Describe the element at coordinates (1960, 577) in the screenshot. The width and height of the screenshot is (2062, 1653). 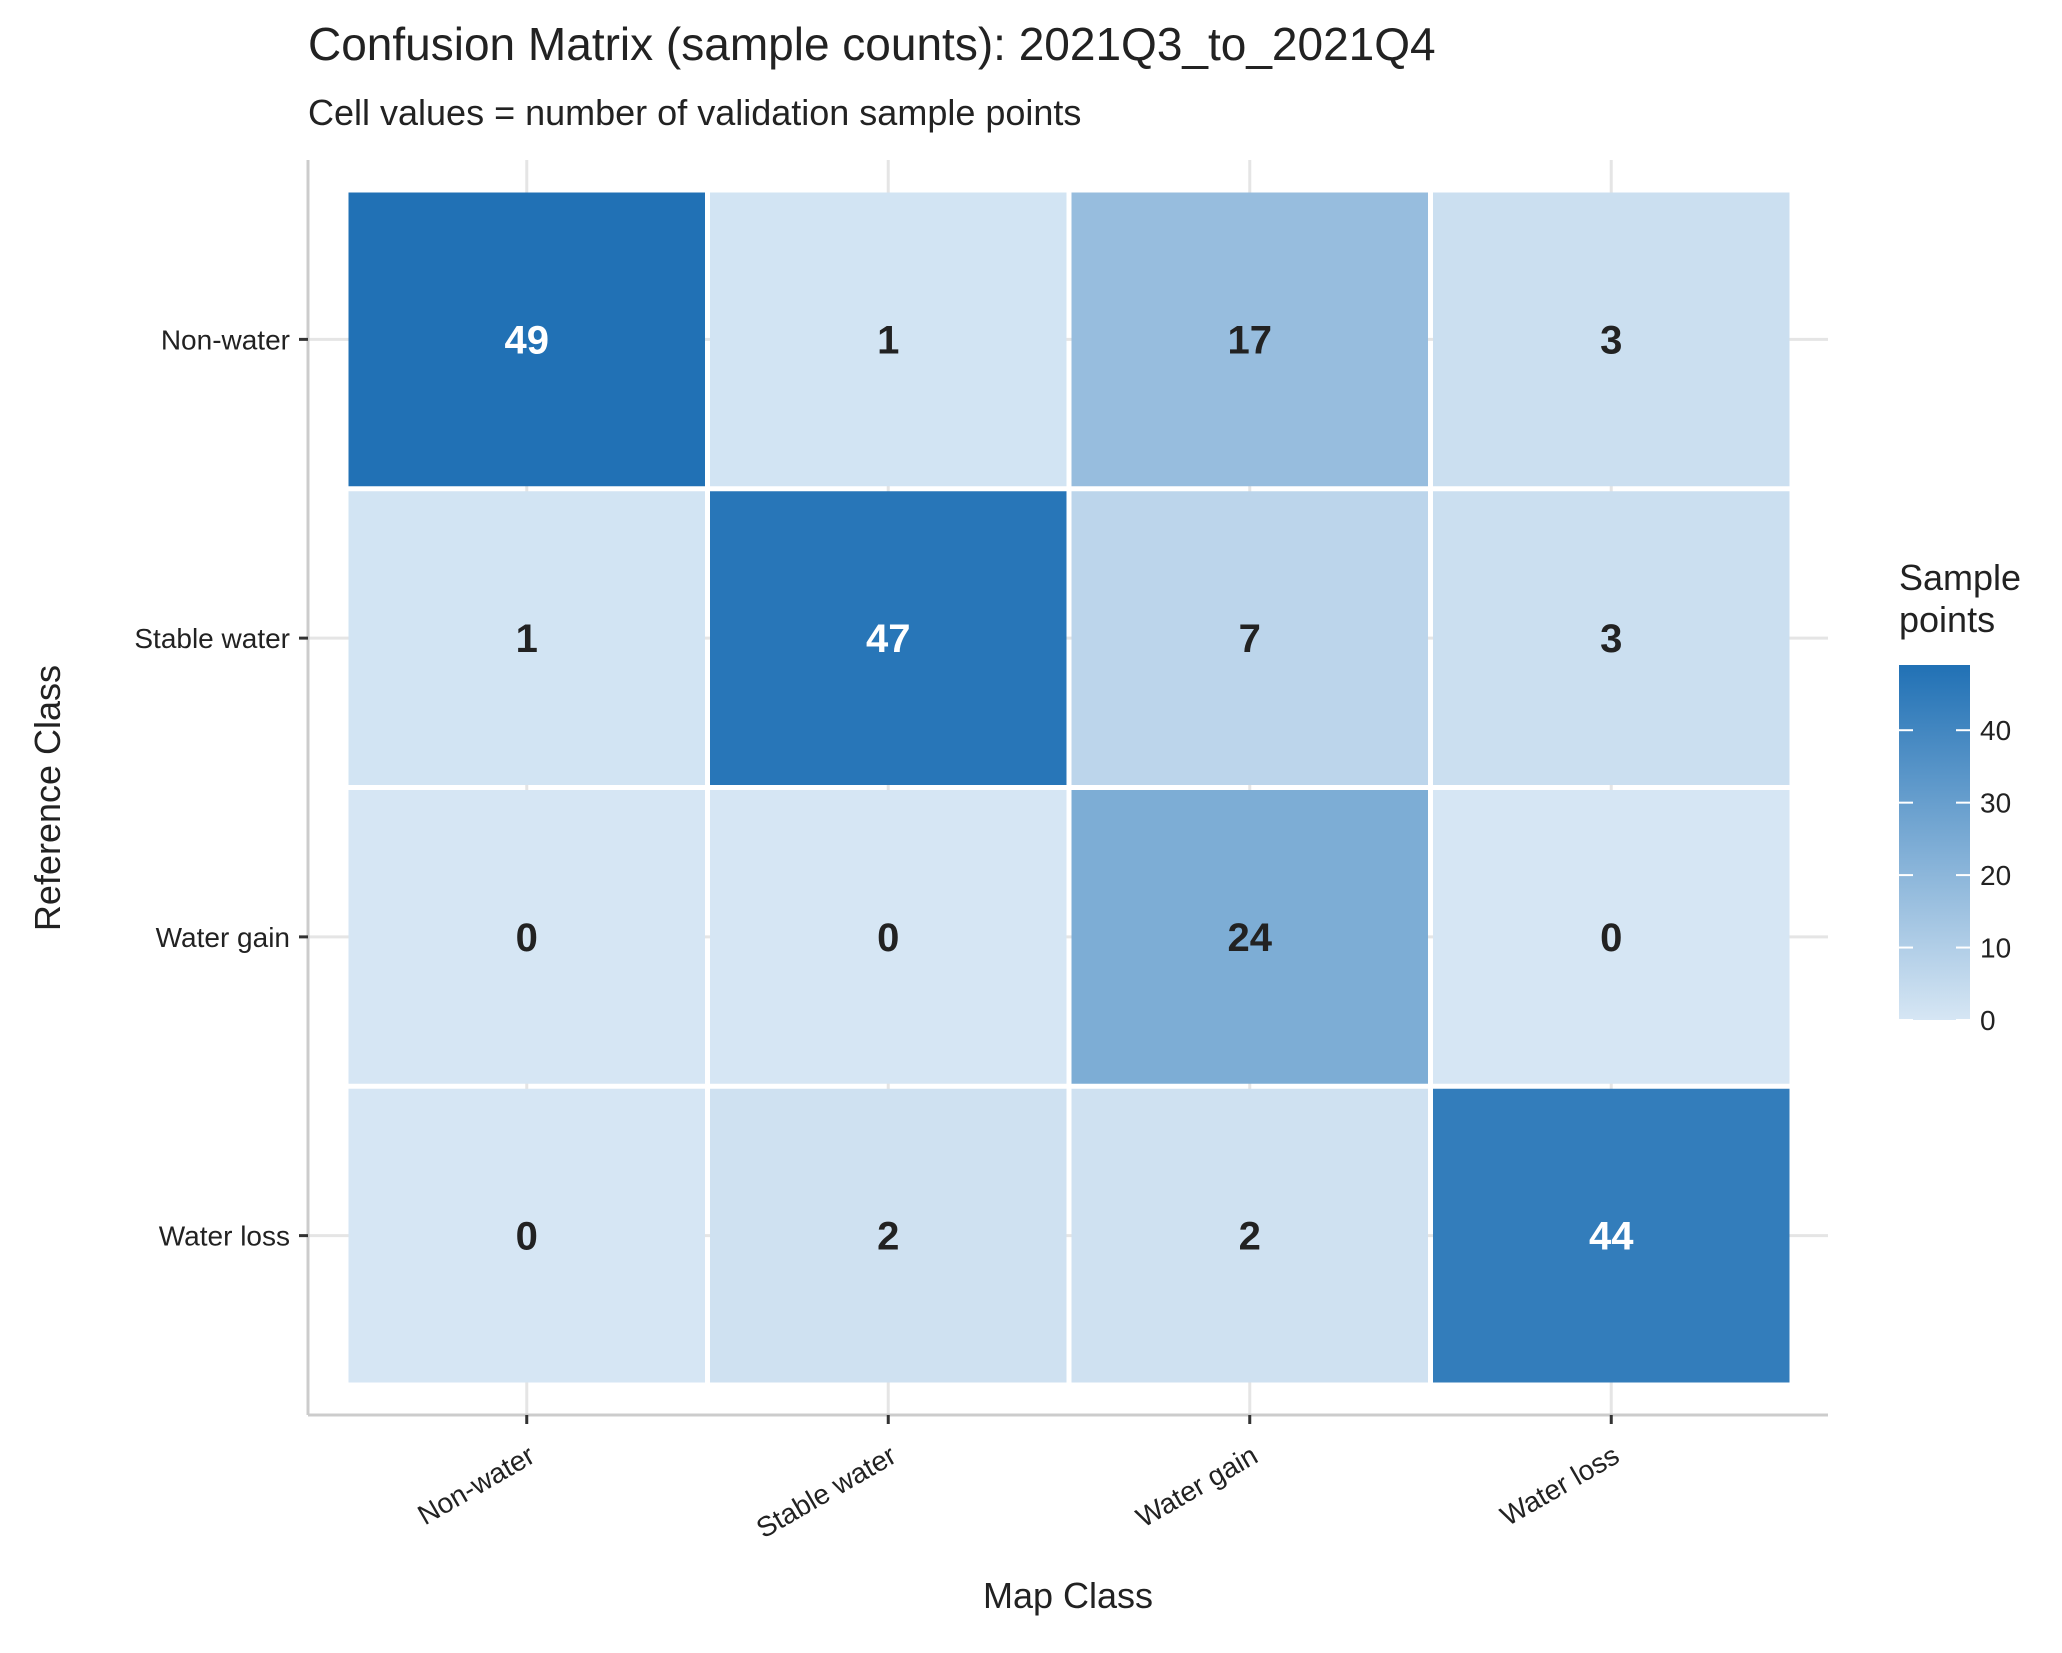
I see `legend-title-line: Sample` at that location.